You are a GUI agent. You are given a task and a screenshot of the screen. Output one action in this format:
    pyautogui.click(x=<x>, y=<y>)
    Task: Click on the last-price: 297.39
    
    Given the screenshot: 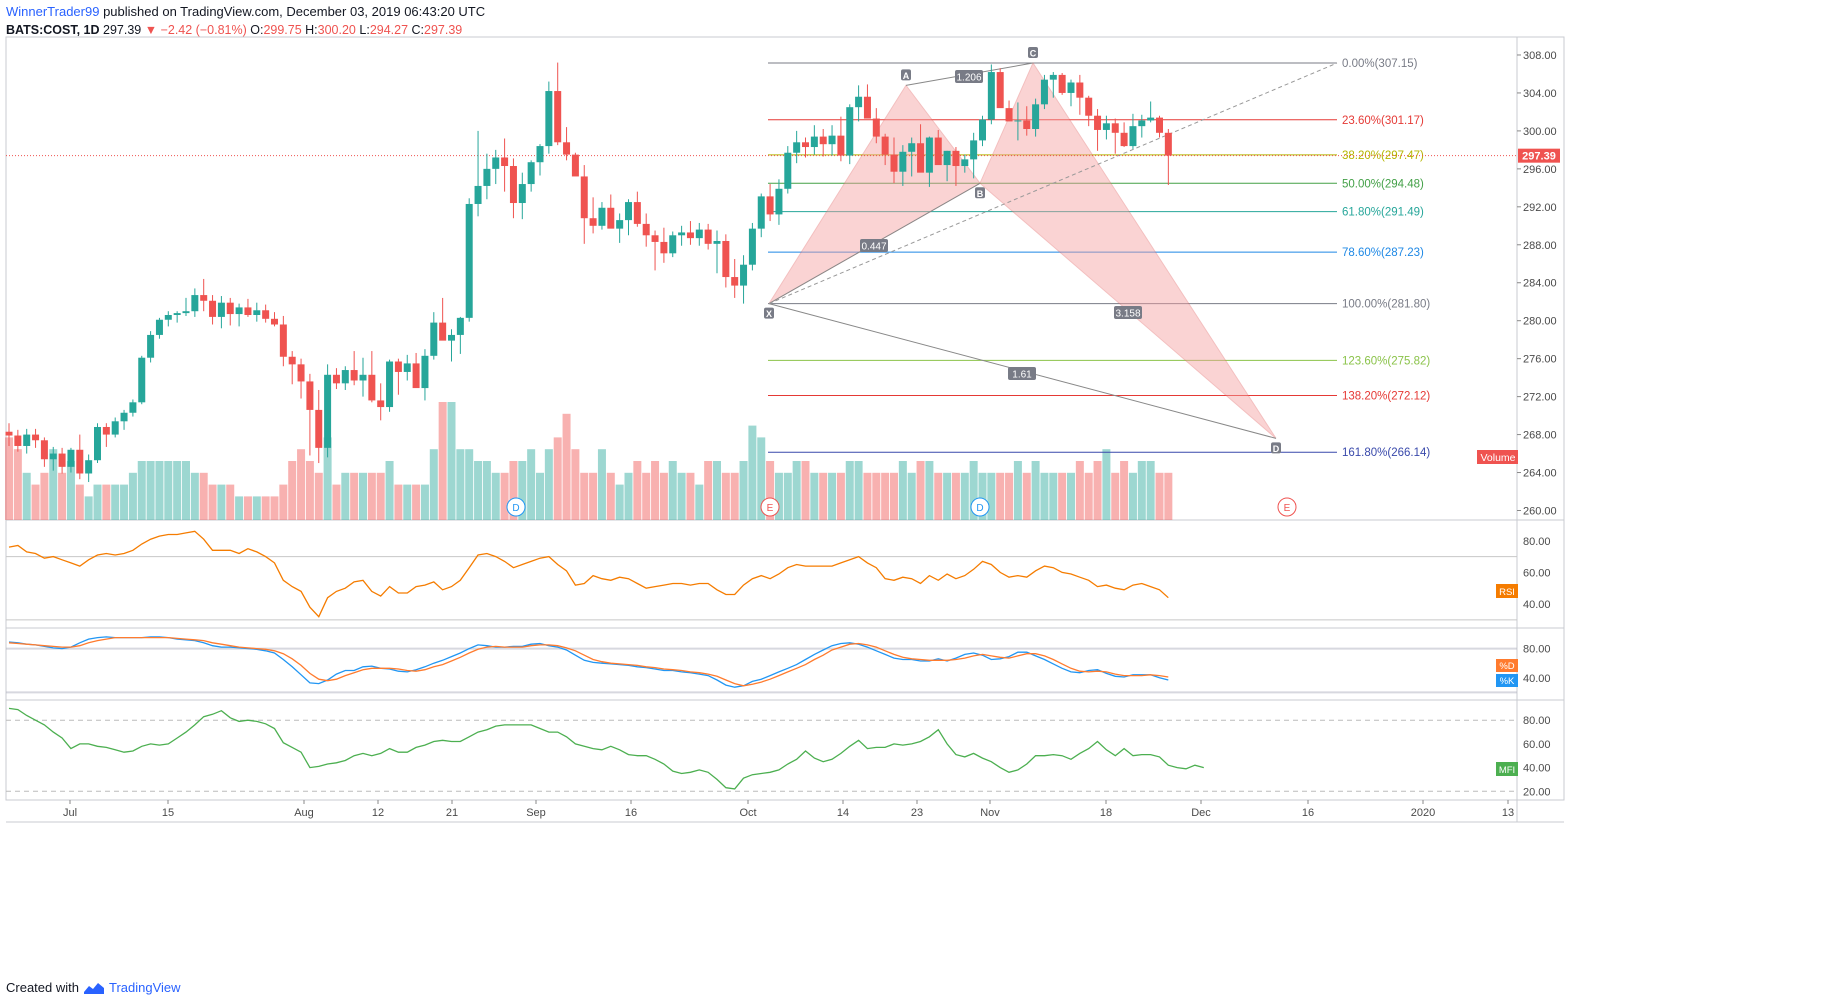 What is the action you would take?
    pyautogui.click(x=122, y=30)
    